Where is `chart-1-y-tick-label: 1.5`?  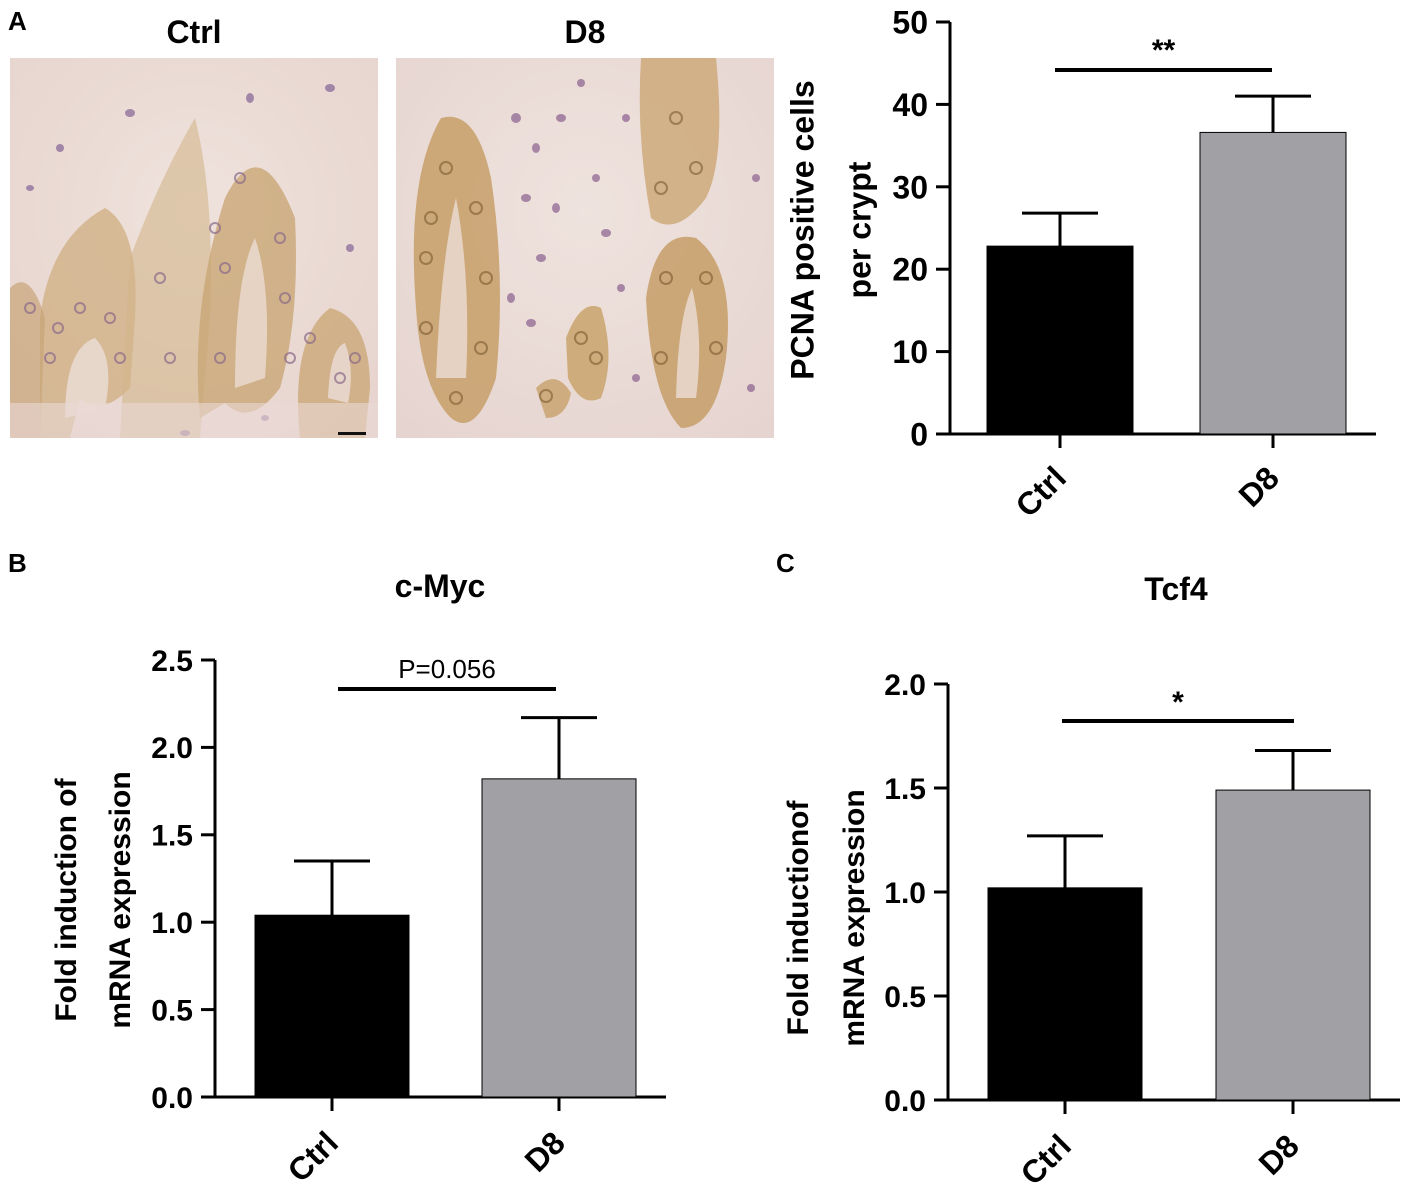 chart-1-y-tick-label: 1.5 is located at coordinates (172, 836).